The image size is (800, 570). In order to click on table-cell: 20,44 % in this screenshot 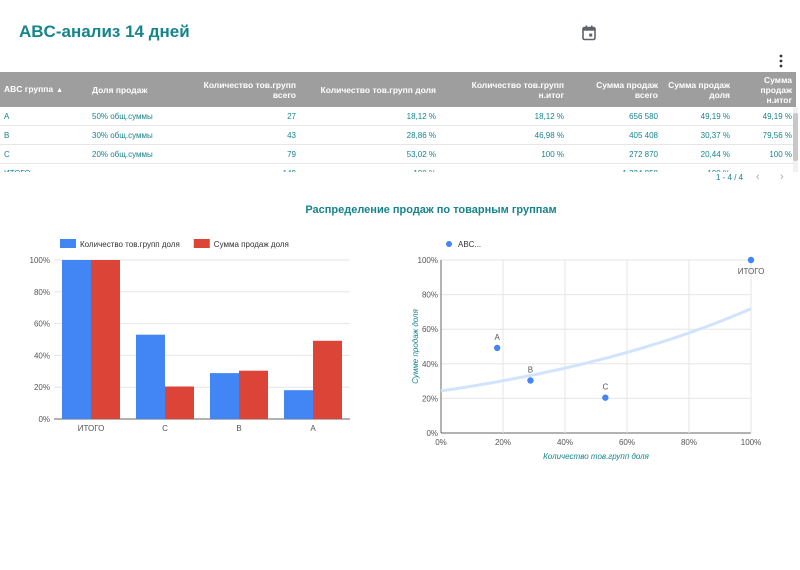, I will do `click(698, 154)`.